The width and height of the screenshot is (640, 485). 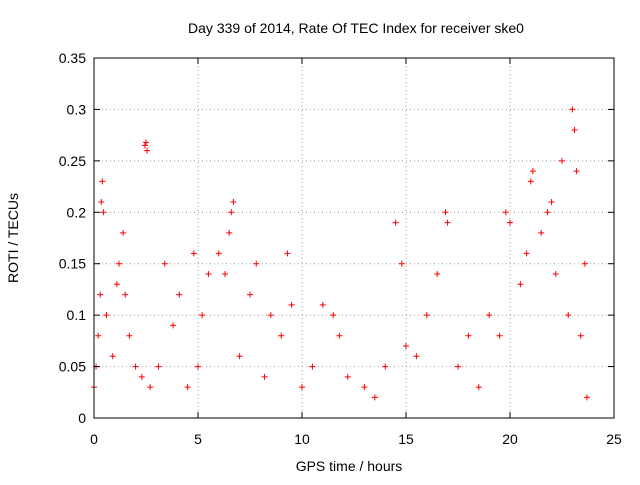 What do you see at coordinates (406, 439) in the screenshot?
I see `x-tick-label: 15` at bounding box center [406, 439].